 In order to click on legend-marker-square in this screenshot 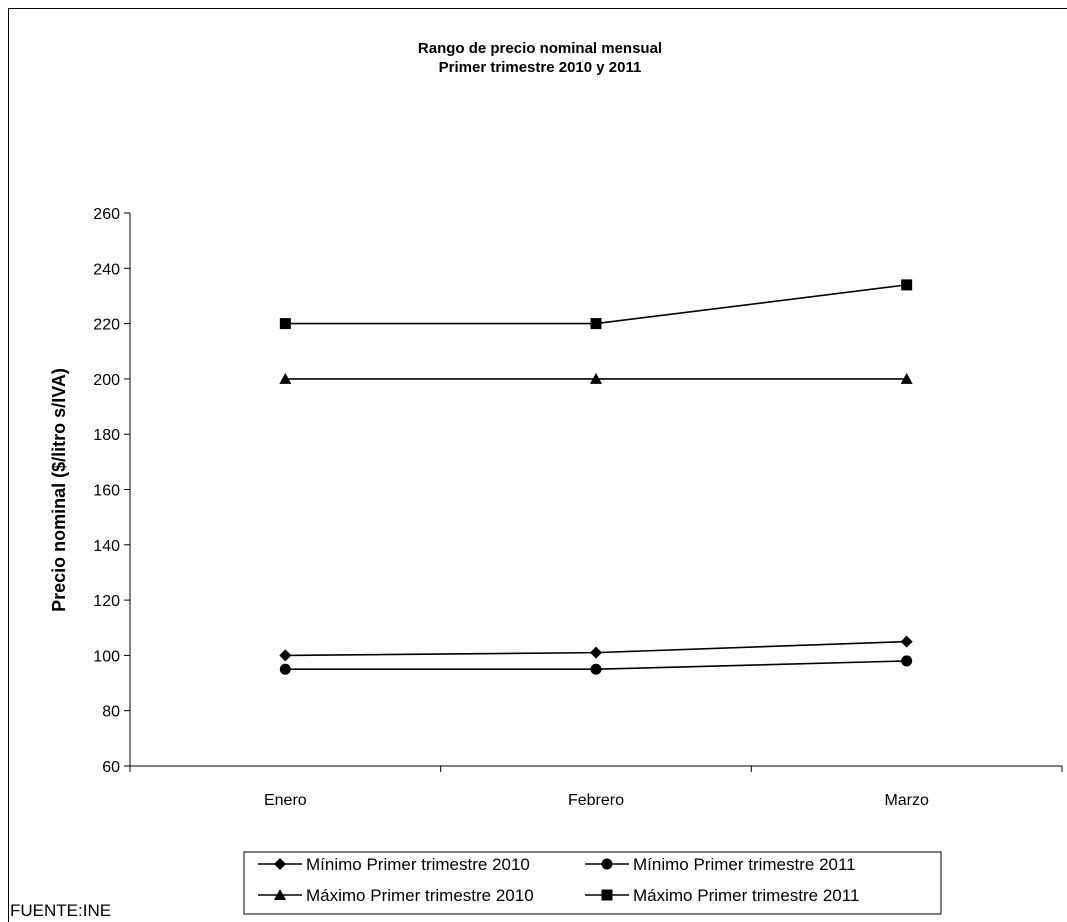, I will do `click(607, 895)`.